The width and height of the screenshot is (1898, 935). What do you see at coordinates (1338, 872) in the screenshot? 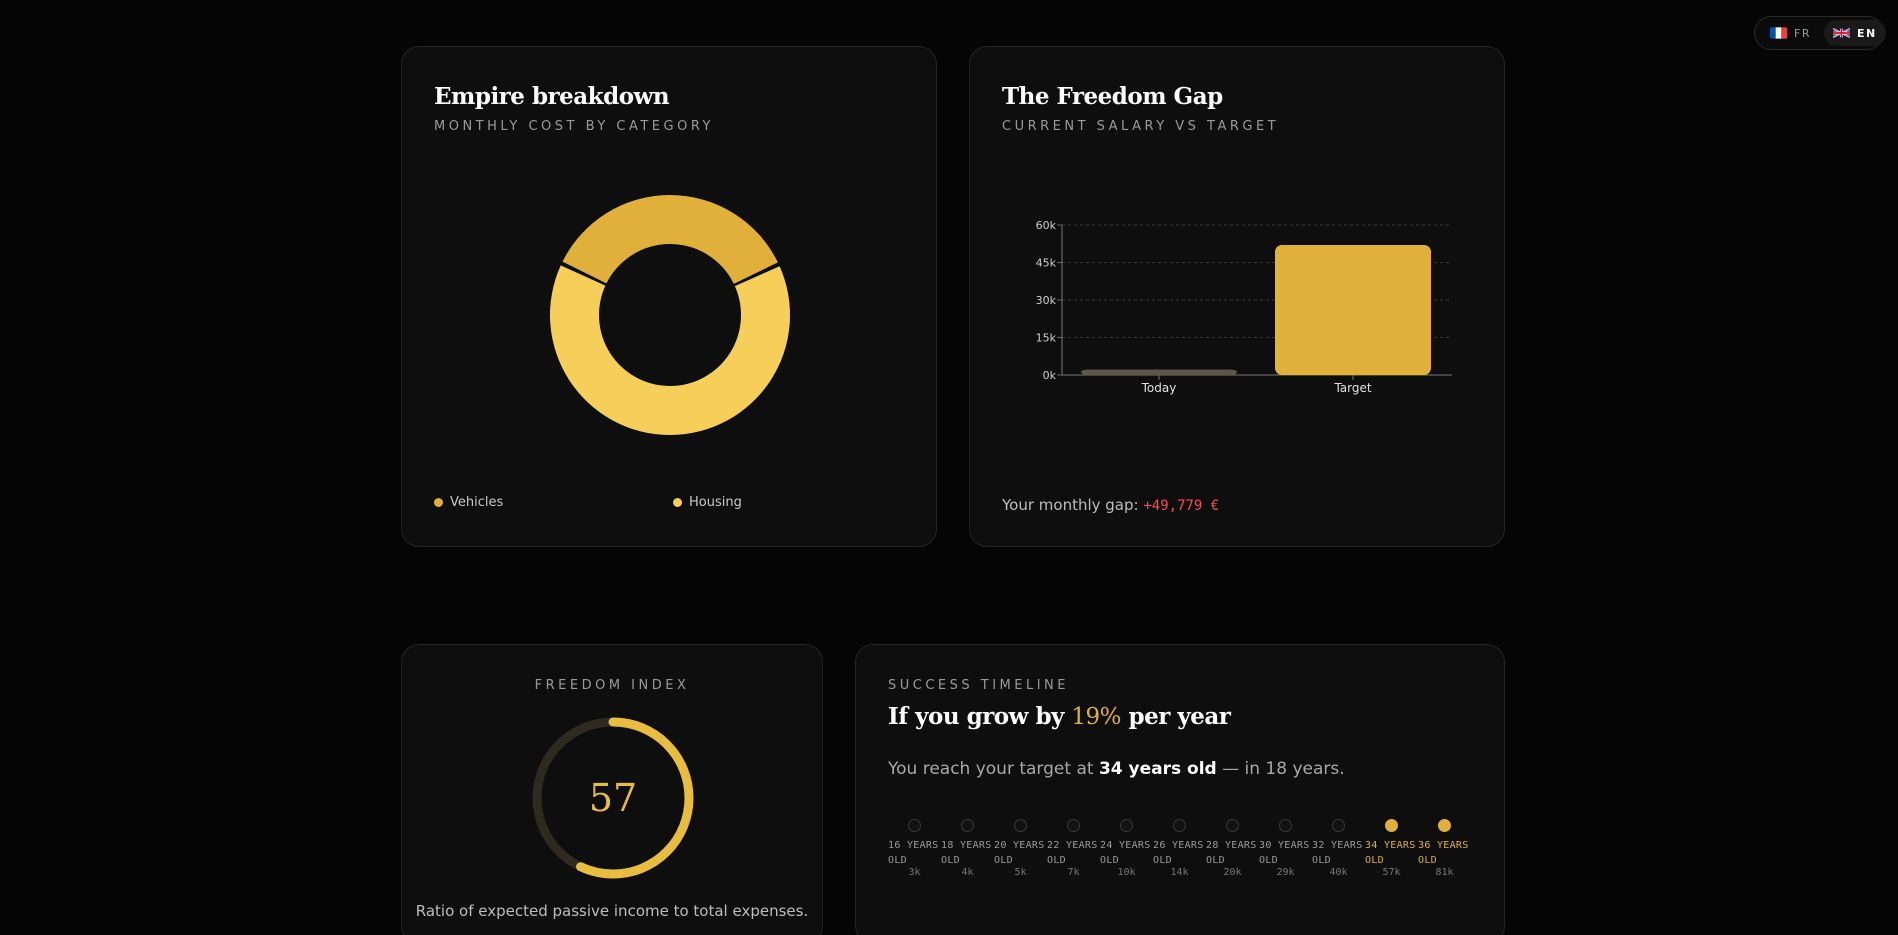
I see `timeline-value: 40k` at bounding box center [1338, 872].